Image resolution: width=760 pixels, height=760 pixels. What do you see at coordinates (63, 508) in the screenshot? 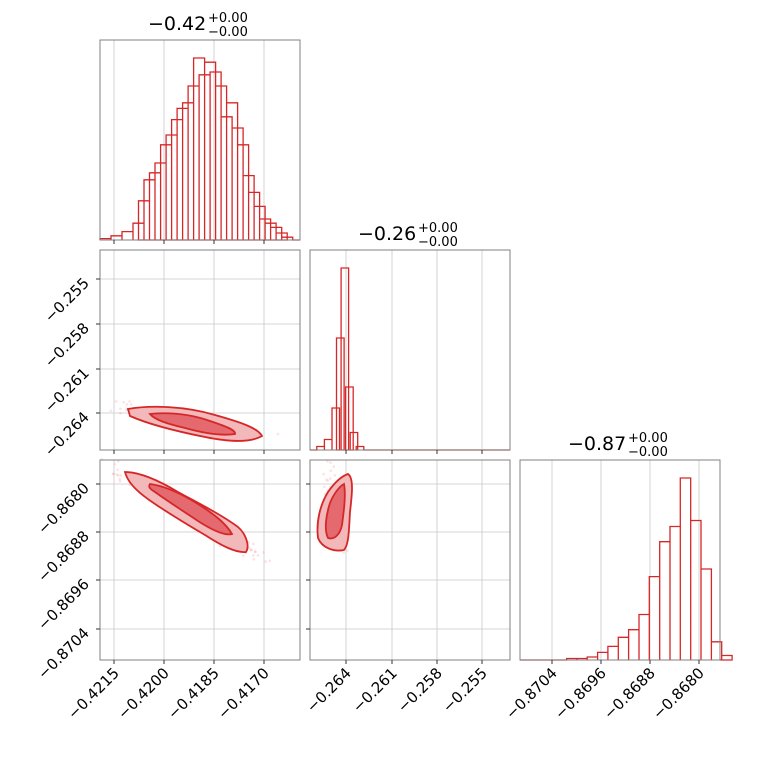
I see `ytick-label: −0.8680` at bounding box center [63, 508].